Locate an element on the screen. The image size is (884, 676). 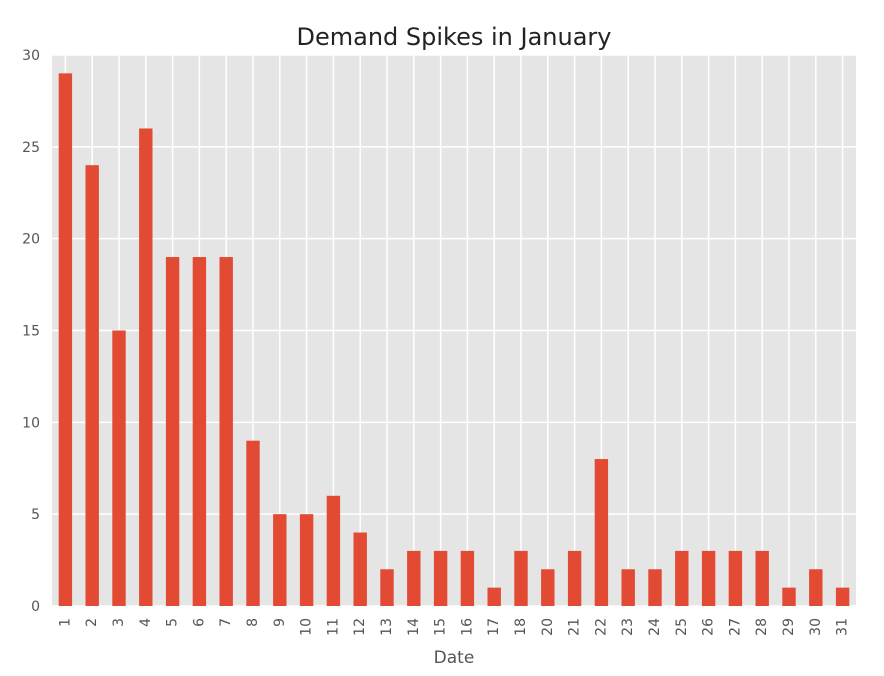
x-tick-label: 22 is located at coordinates (601, 627).